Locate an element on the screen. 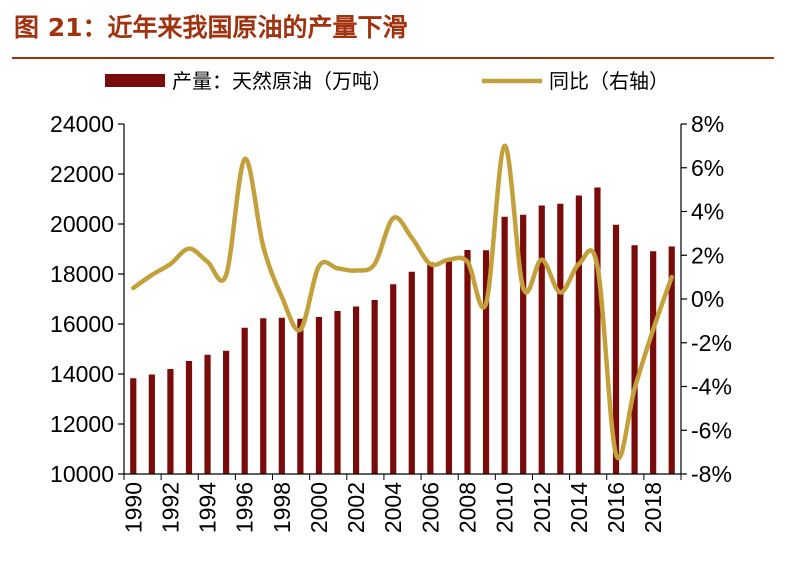  bar-2002 is located at coordinates (356, 390).